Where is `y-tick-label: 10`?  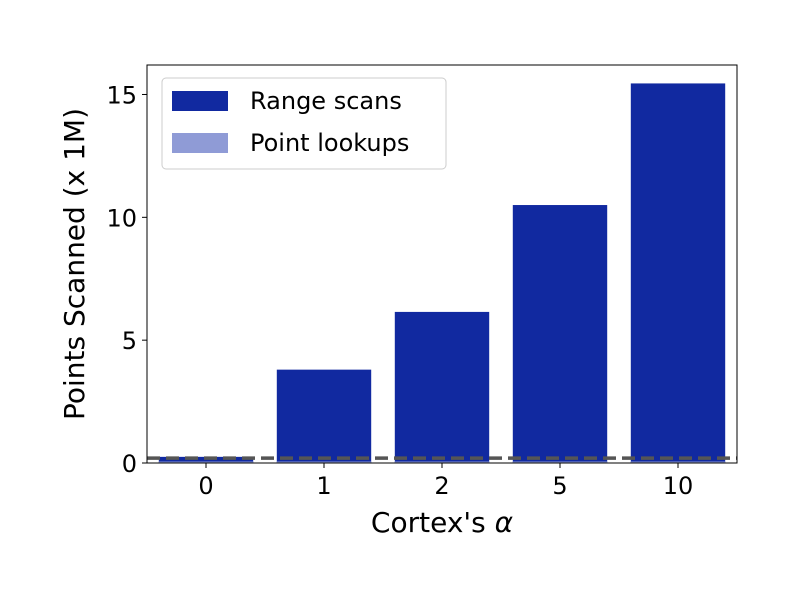
y-tick-label: 10 is located at coordinates (121, 218).